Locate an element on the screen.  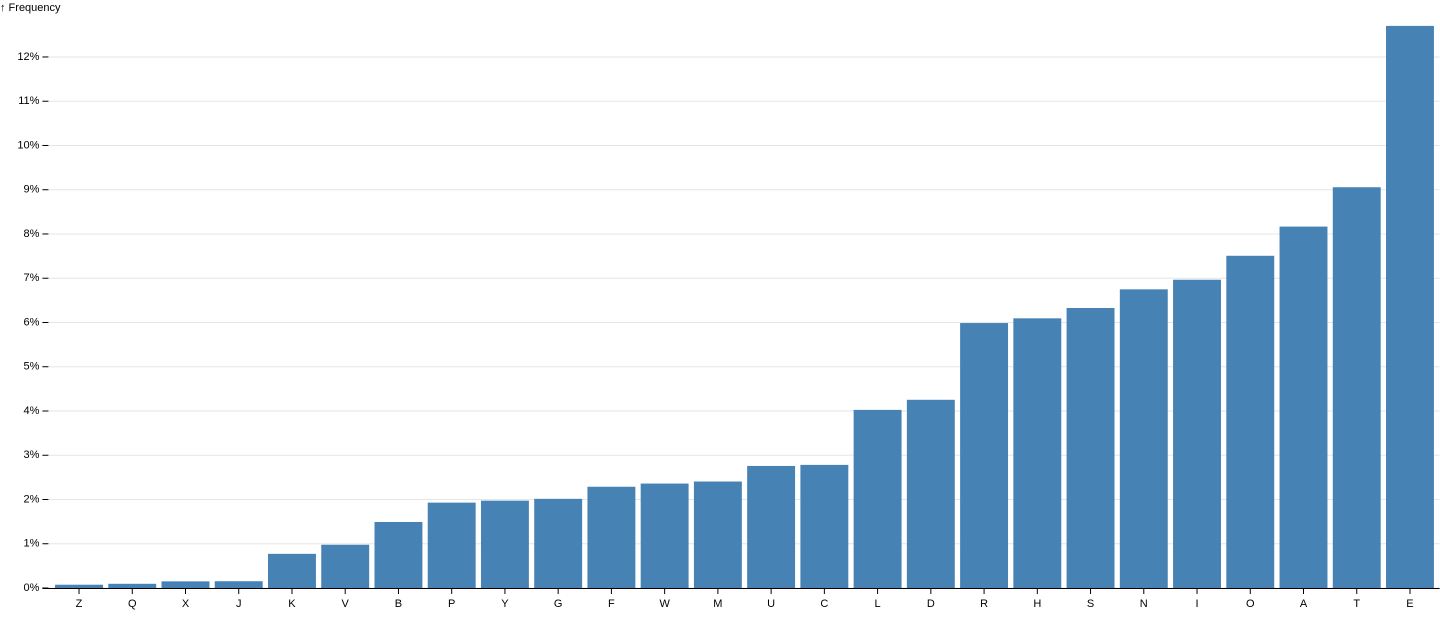
x-tick-label: S is located at coordinates (1090, 604).